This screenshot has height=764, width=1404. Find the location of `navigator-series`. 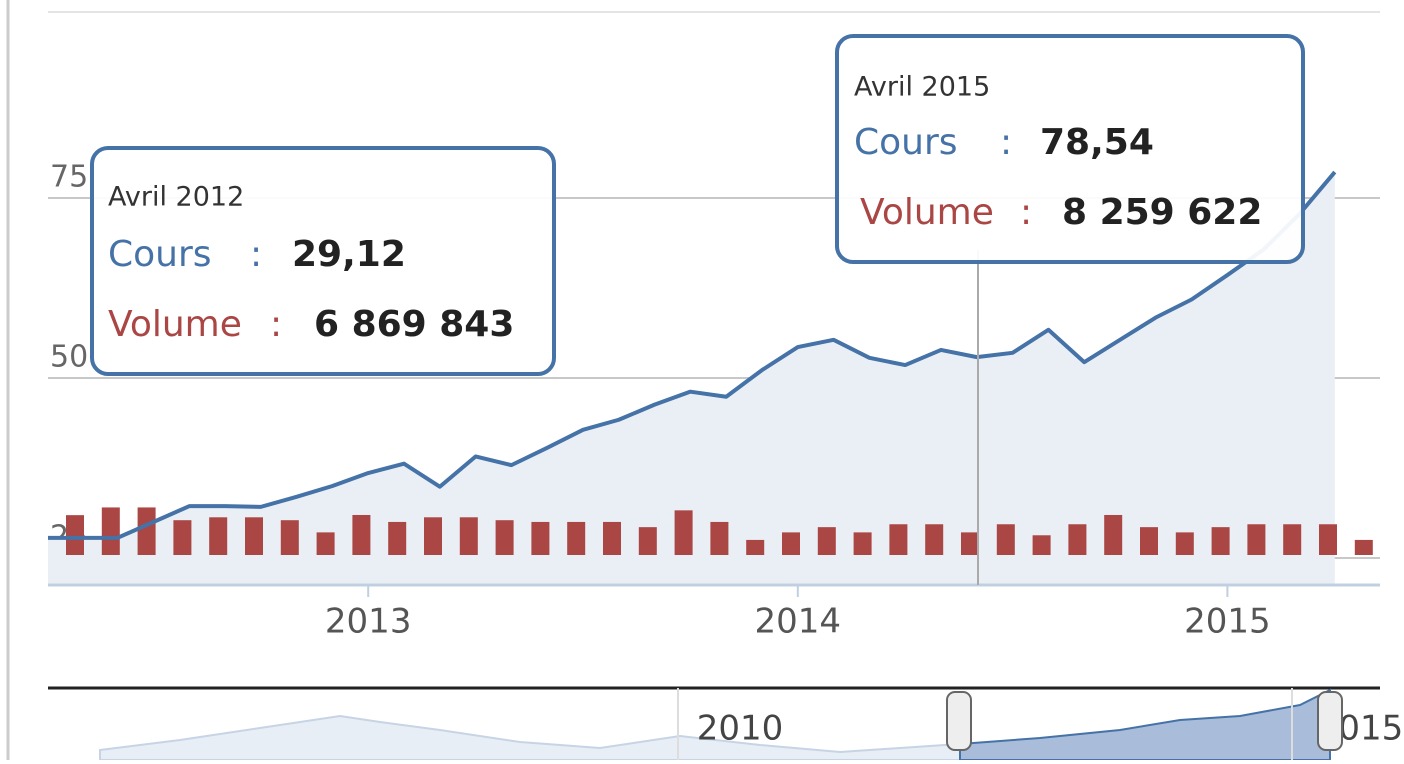

navigator-series is located at coordinates (530, 737).